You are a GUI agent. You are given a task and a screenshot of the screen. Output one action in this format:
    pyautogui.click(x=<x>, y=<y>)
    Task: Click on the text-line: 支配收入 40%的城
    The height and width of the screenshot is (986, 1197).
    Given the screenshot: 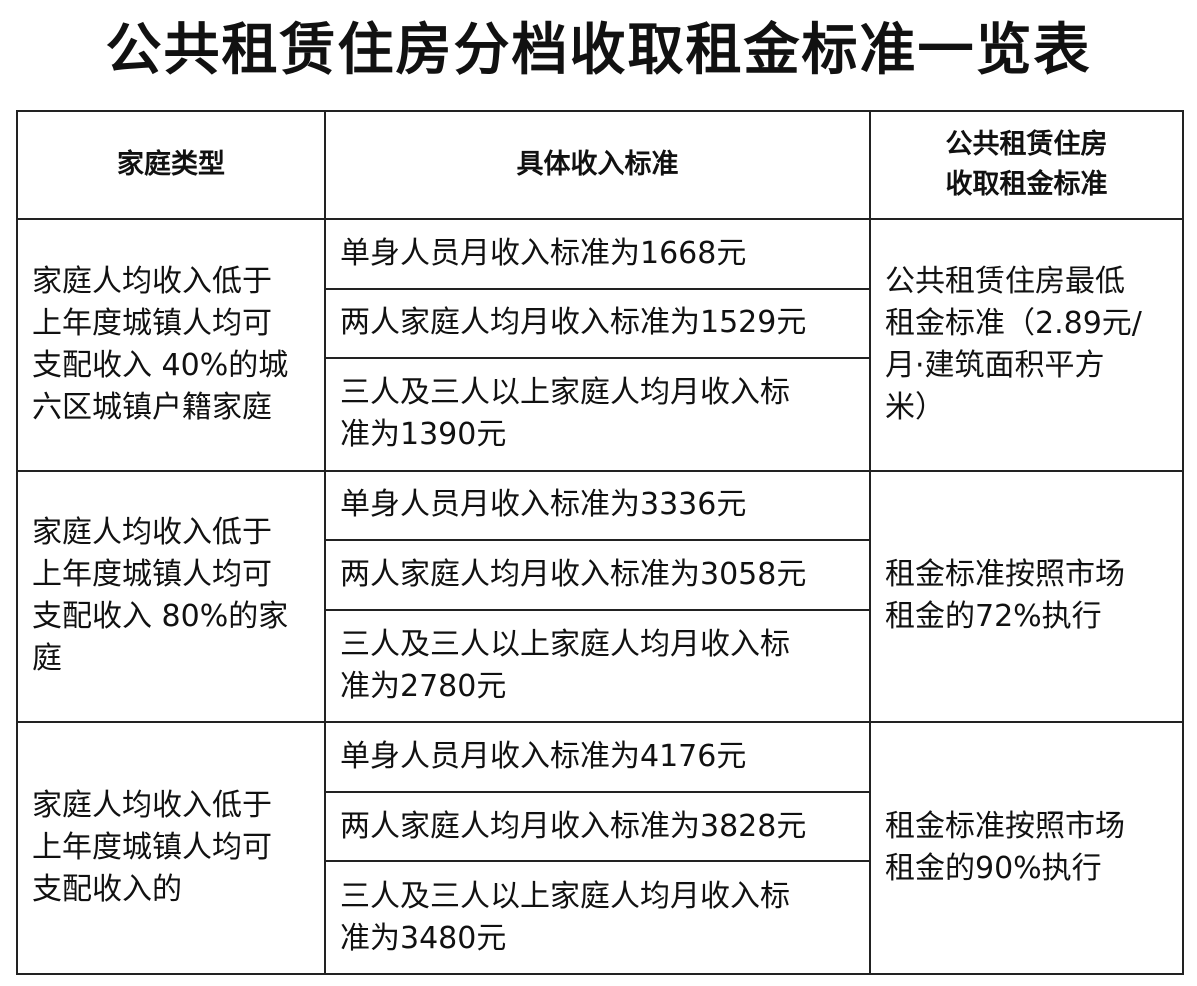 What is the action you would take?
    pyautogui.click(x=160, y=365)
    